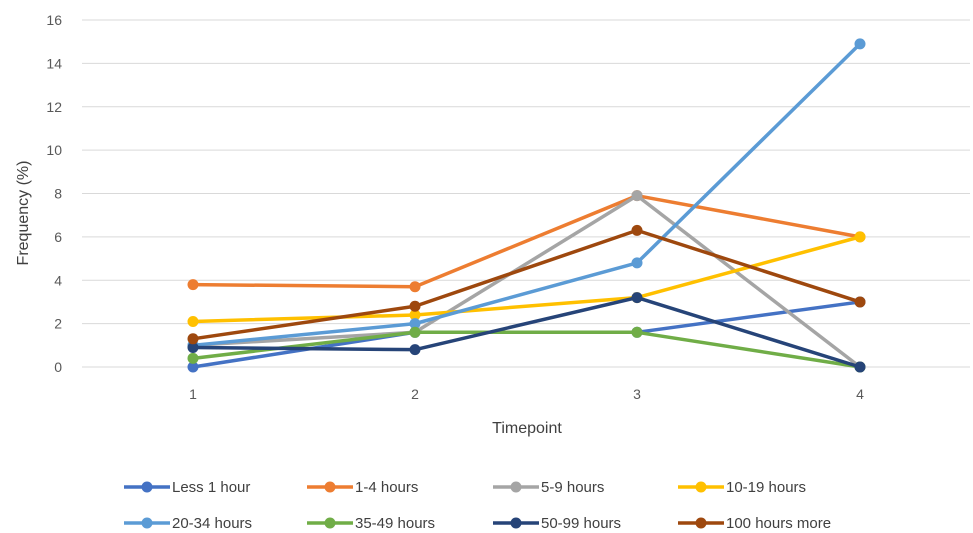 The height and width of the screenshot is (533, 973). I want to click on x-axis-ticks: 1 2 3 4, so click(526, 394).